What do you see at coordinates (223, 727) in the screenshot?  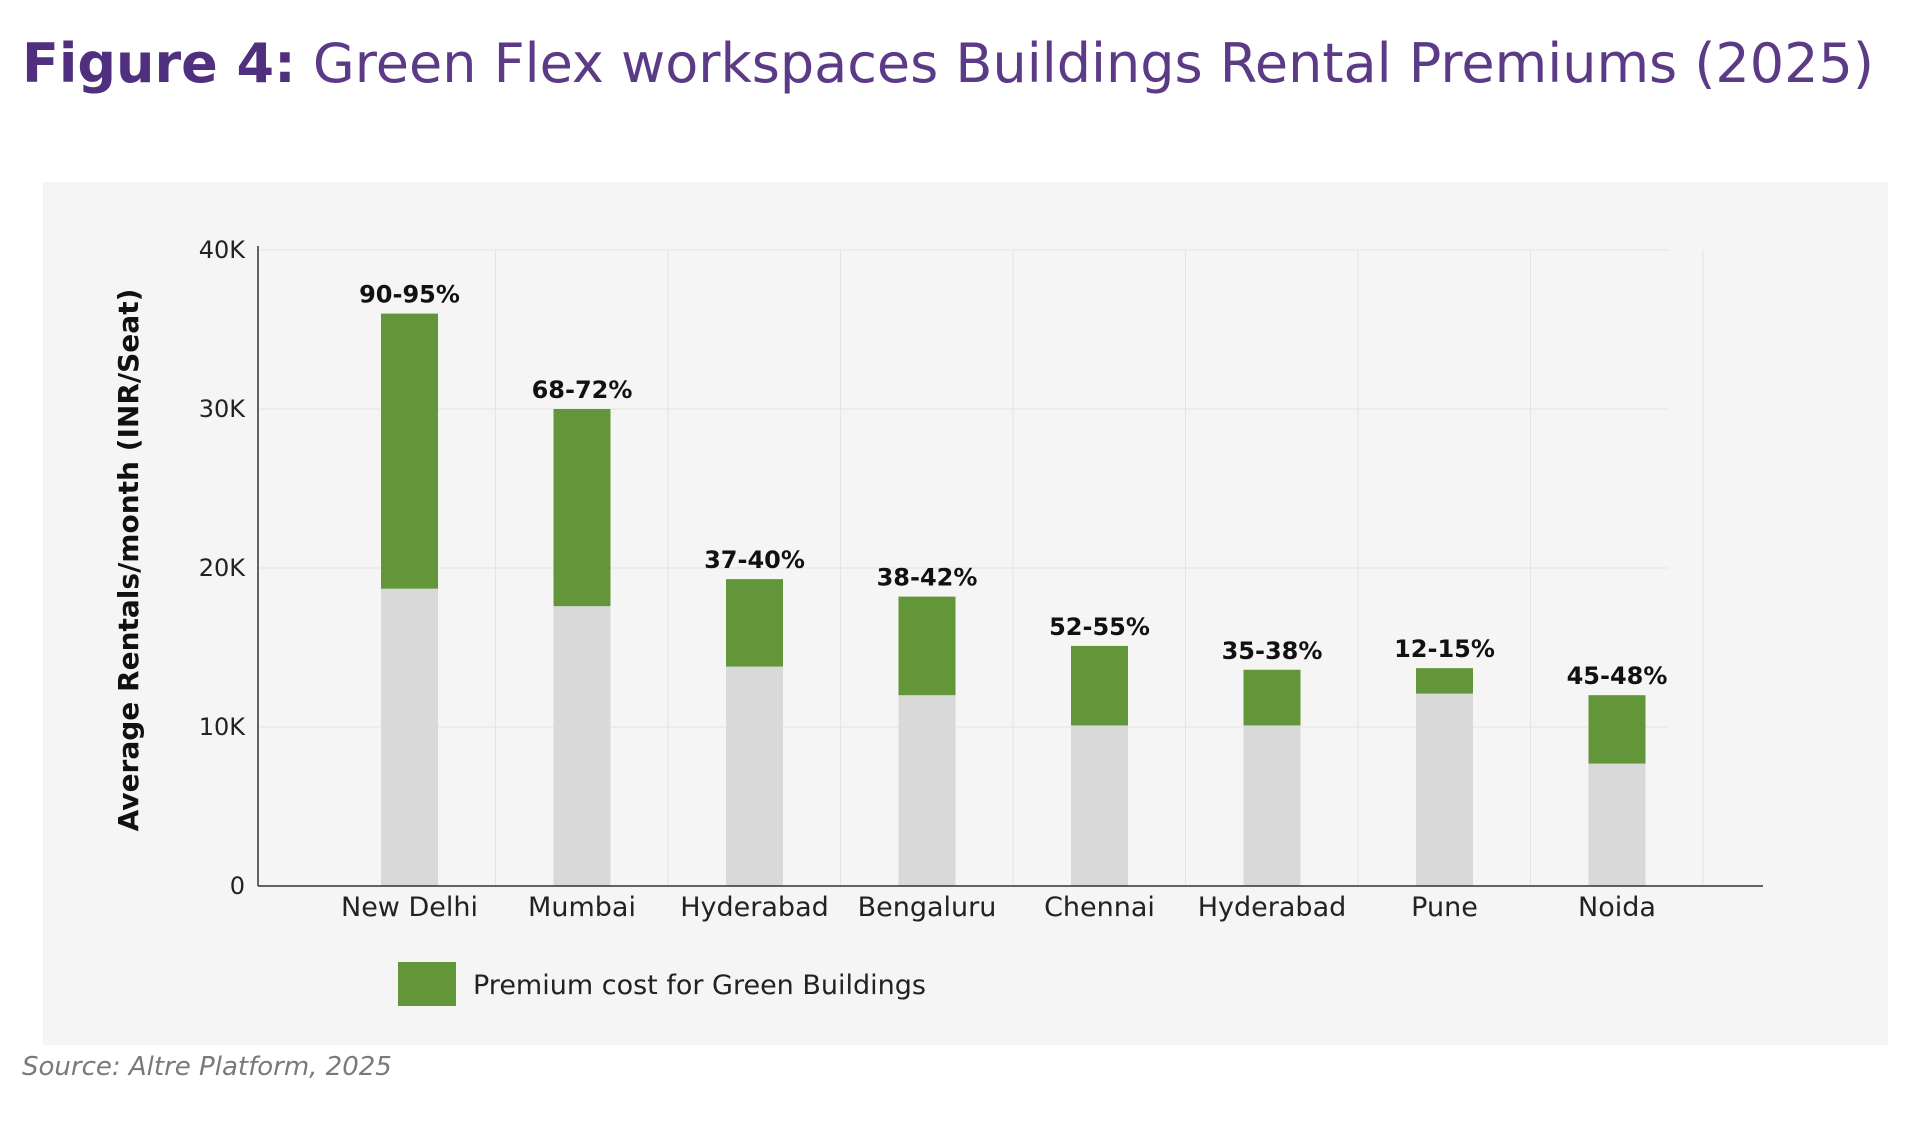 I see `y-tick-label: 10K` at bounding box center [223, 727].